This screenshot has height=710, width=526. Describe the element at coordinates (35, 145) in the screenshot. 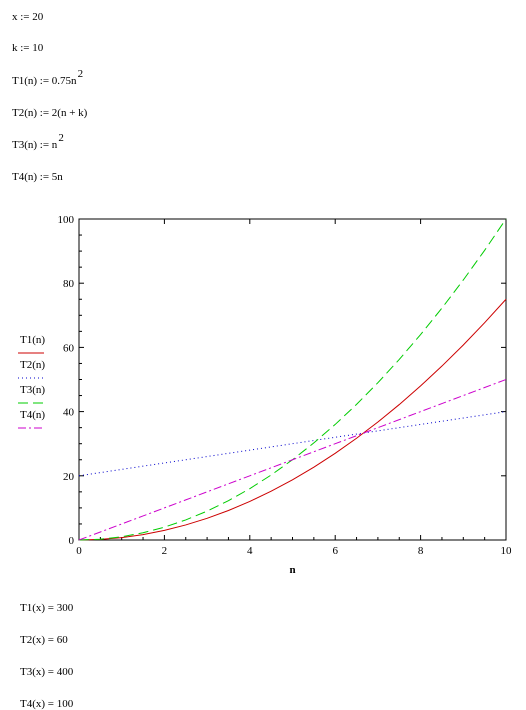

I see `definition-t3-expression: T3(n) := n` at that location.